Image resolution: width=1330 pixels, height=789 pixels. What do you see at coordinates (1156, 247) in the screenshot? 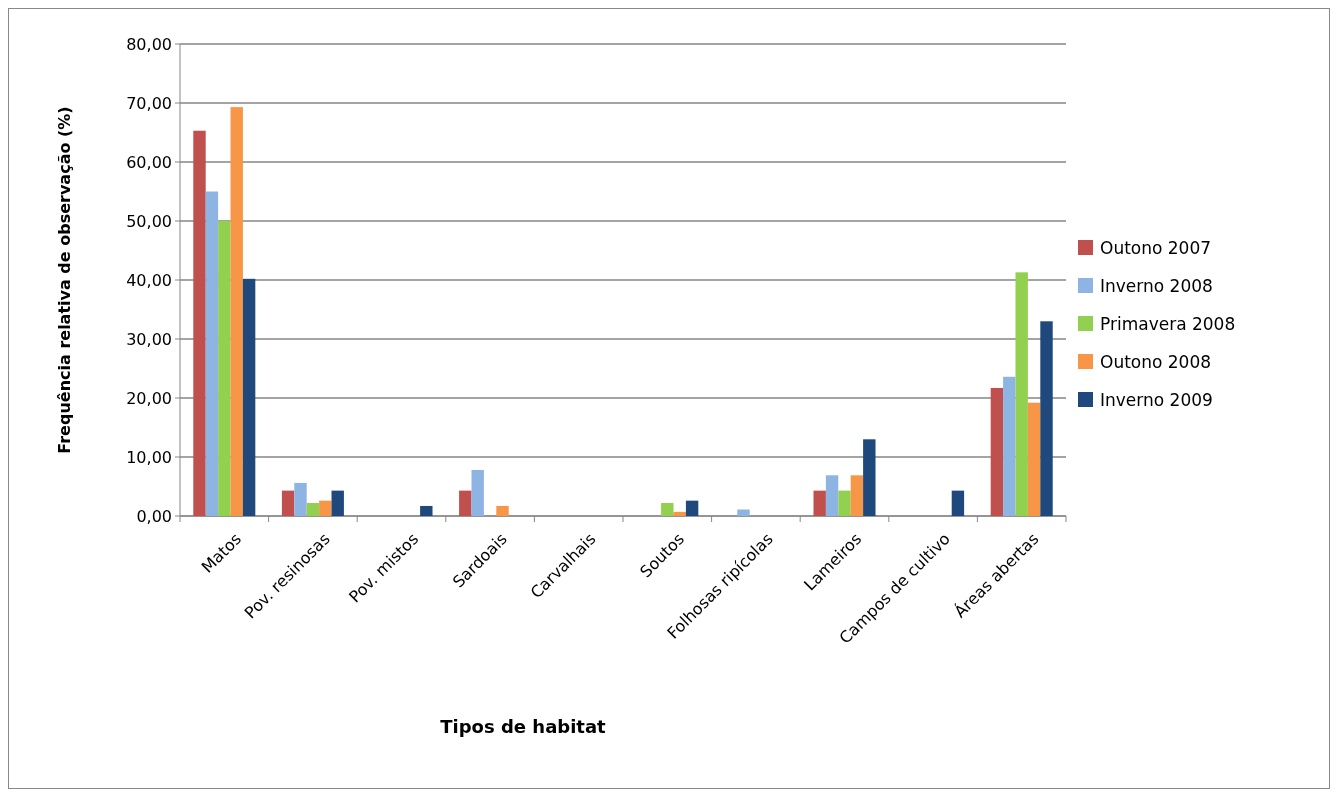
I see `legend-label: Outono 2007` at bounding box center [1156, 247].